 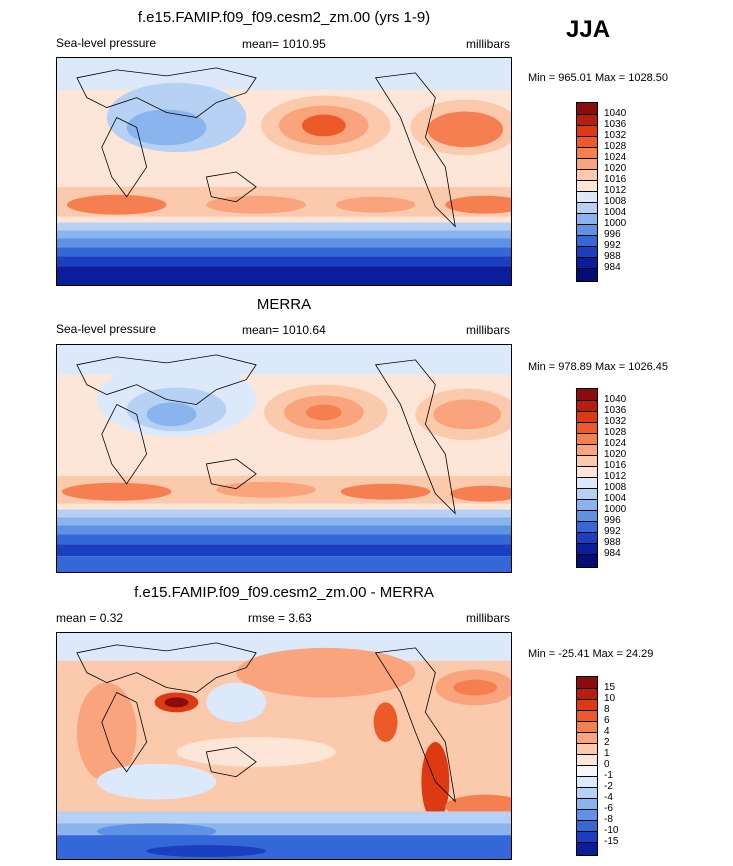 I want to click on panel-1-minmax: Min = 965.01 Max = 1028.50, so click(x=598, y=78).